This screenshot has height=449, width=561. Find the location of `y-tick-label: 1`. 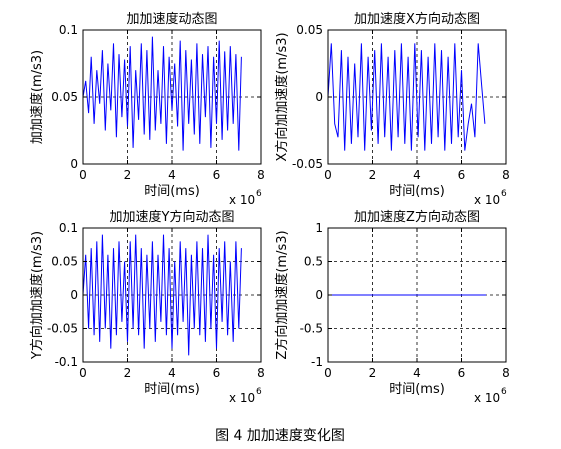

y-tick-label: 1 is located at coordinates (319, 228).